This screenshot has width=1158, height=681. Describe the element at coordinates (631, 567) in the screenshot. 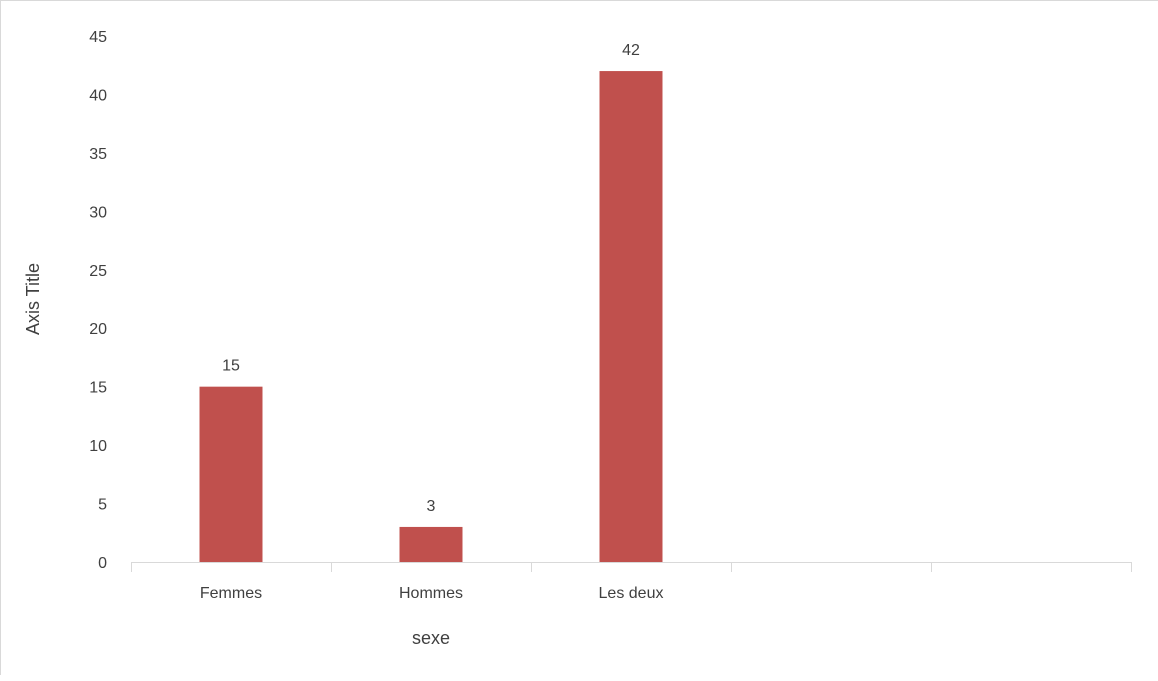

I see `x-axis-ticks` at that location.